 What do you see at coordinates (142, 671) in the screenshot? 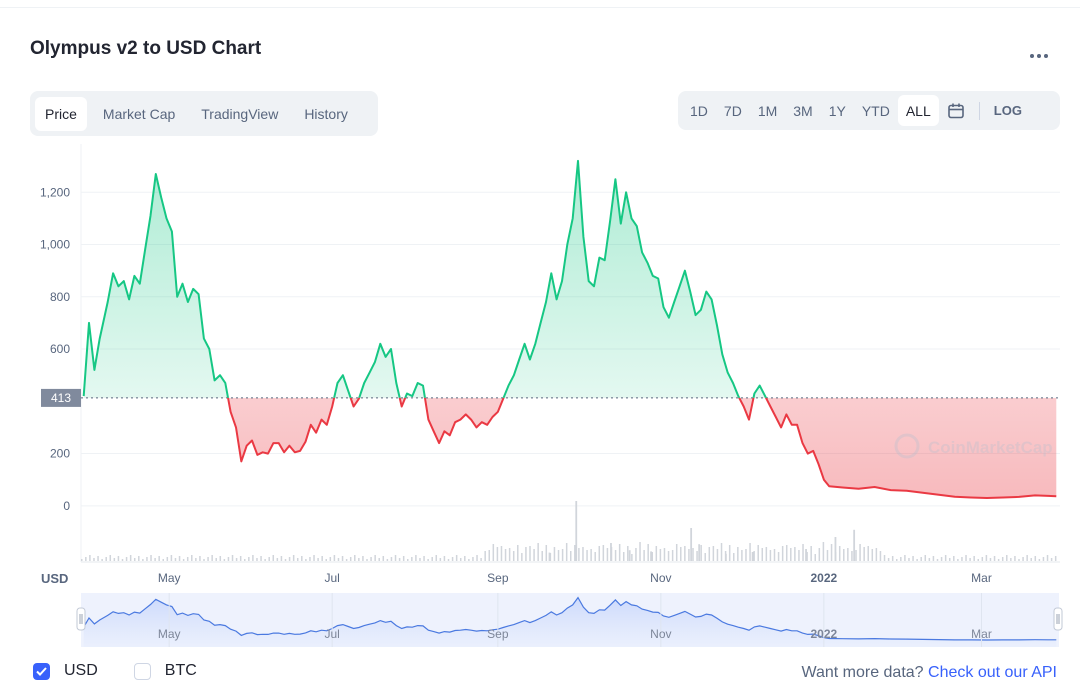
I see `btc-checkbox` at bounding box center [142, 671].